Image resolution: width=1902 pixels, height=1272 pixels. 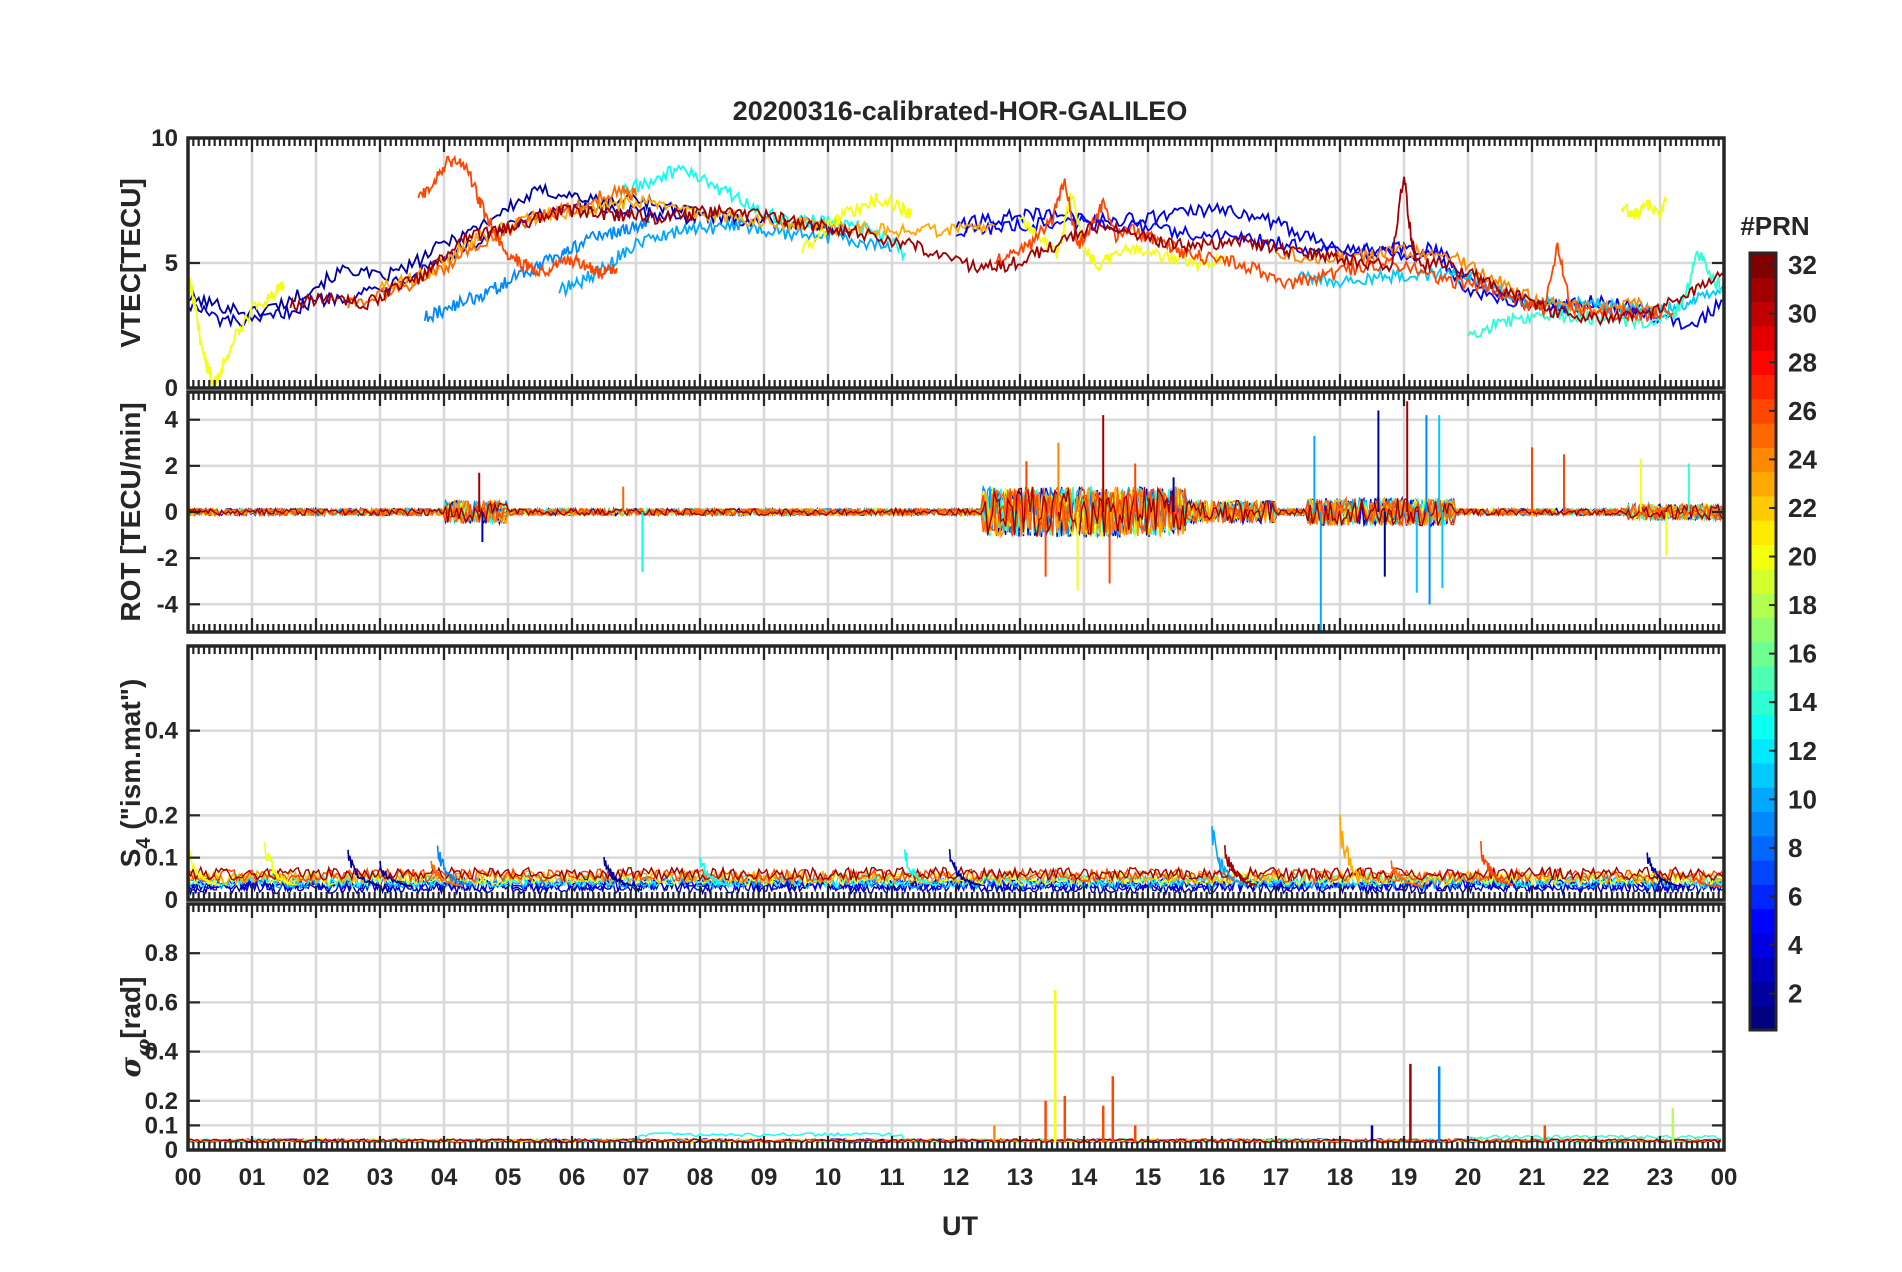 I want to click on xtick-label: 19, so click(x=1404, y=1177).